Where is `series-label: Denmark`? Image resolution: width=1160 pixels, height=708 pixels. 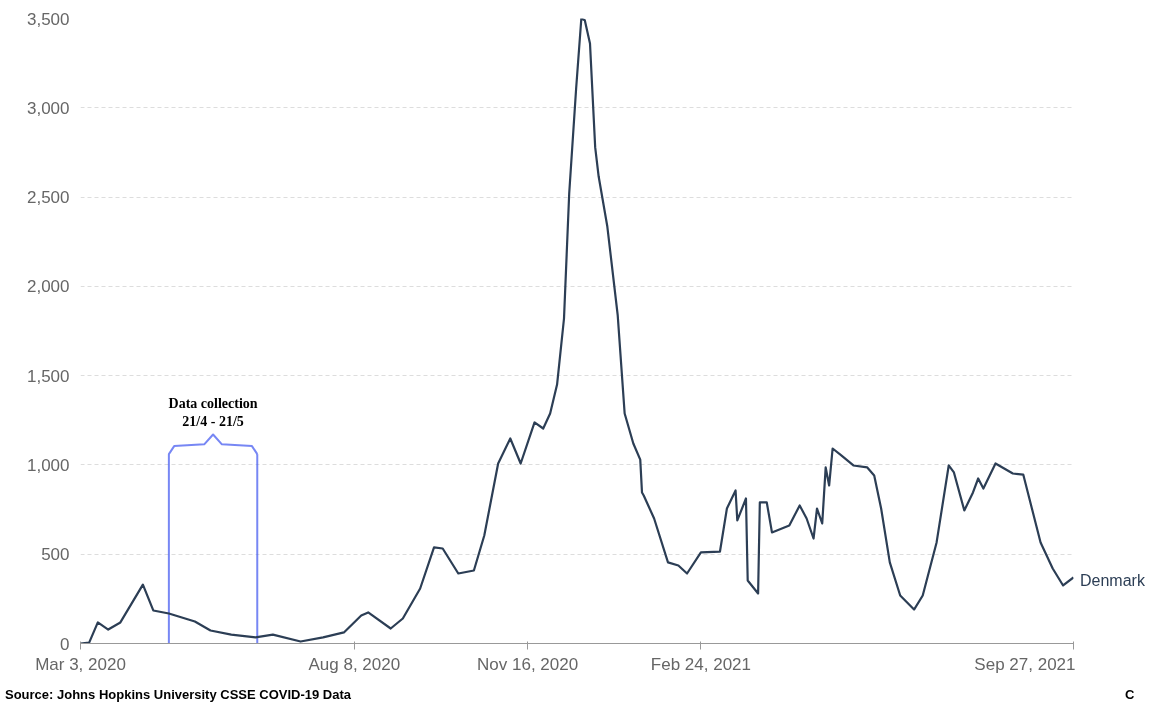
series-label: Denmark is located at coordinates (1112, 581).